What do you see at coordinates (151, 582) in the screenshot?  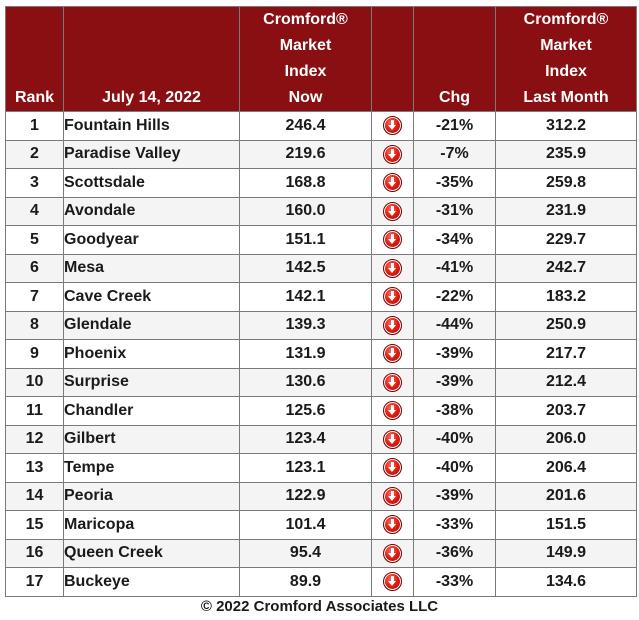 I see `city-cell: Buckeye` at bounding box center [151, 582].